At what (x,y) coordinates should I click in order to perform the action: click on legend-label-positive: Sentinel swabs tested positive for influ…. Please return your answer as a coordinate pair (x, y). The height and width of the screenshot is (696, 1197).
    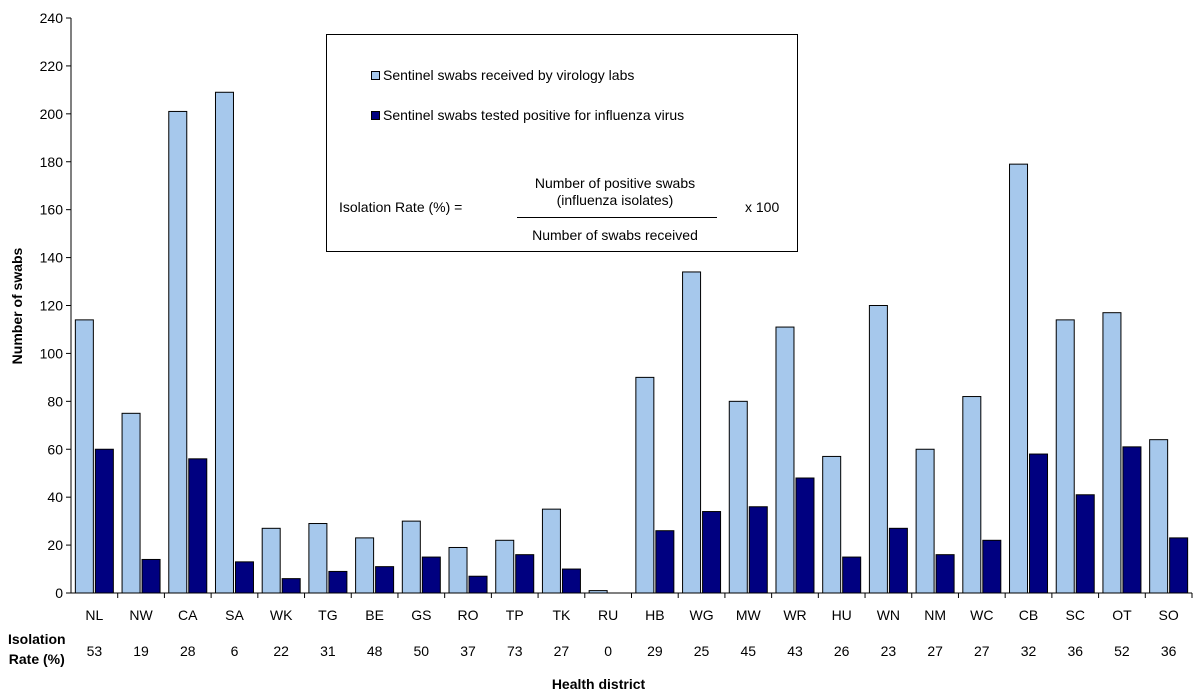
    Looking at the image, I should click on (534, 115).